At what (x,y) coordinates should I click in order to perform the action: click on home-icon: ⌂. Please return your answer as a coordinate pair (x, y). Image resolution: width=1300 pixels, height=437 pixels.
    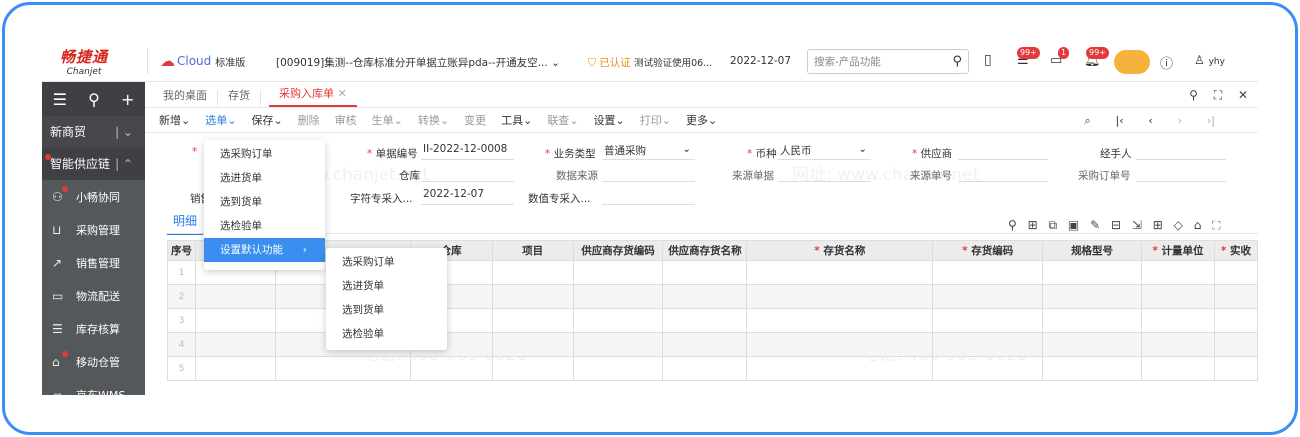
    Looking at the image, I should click on (1197, 225).